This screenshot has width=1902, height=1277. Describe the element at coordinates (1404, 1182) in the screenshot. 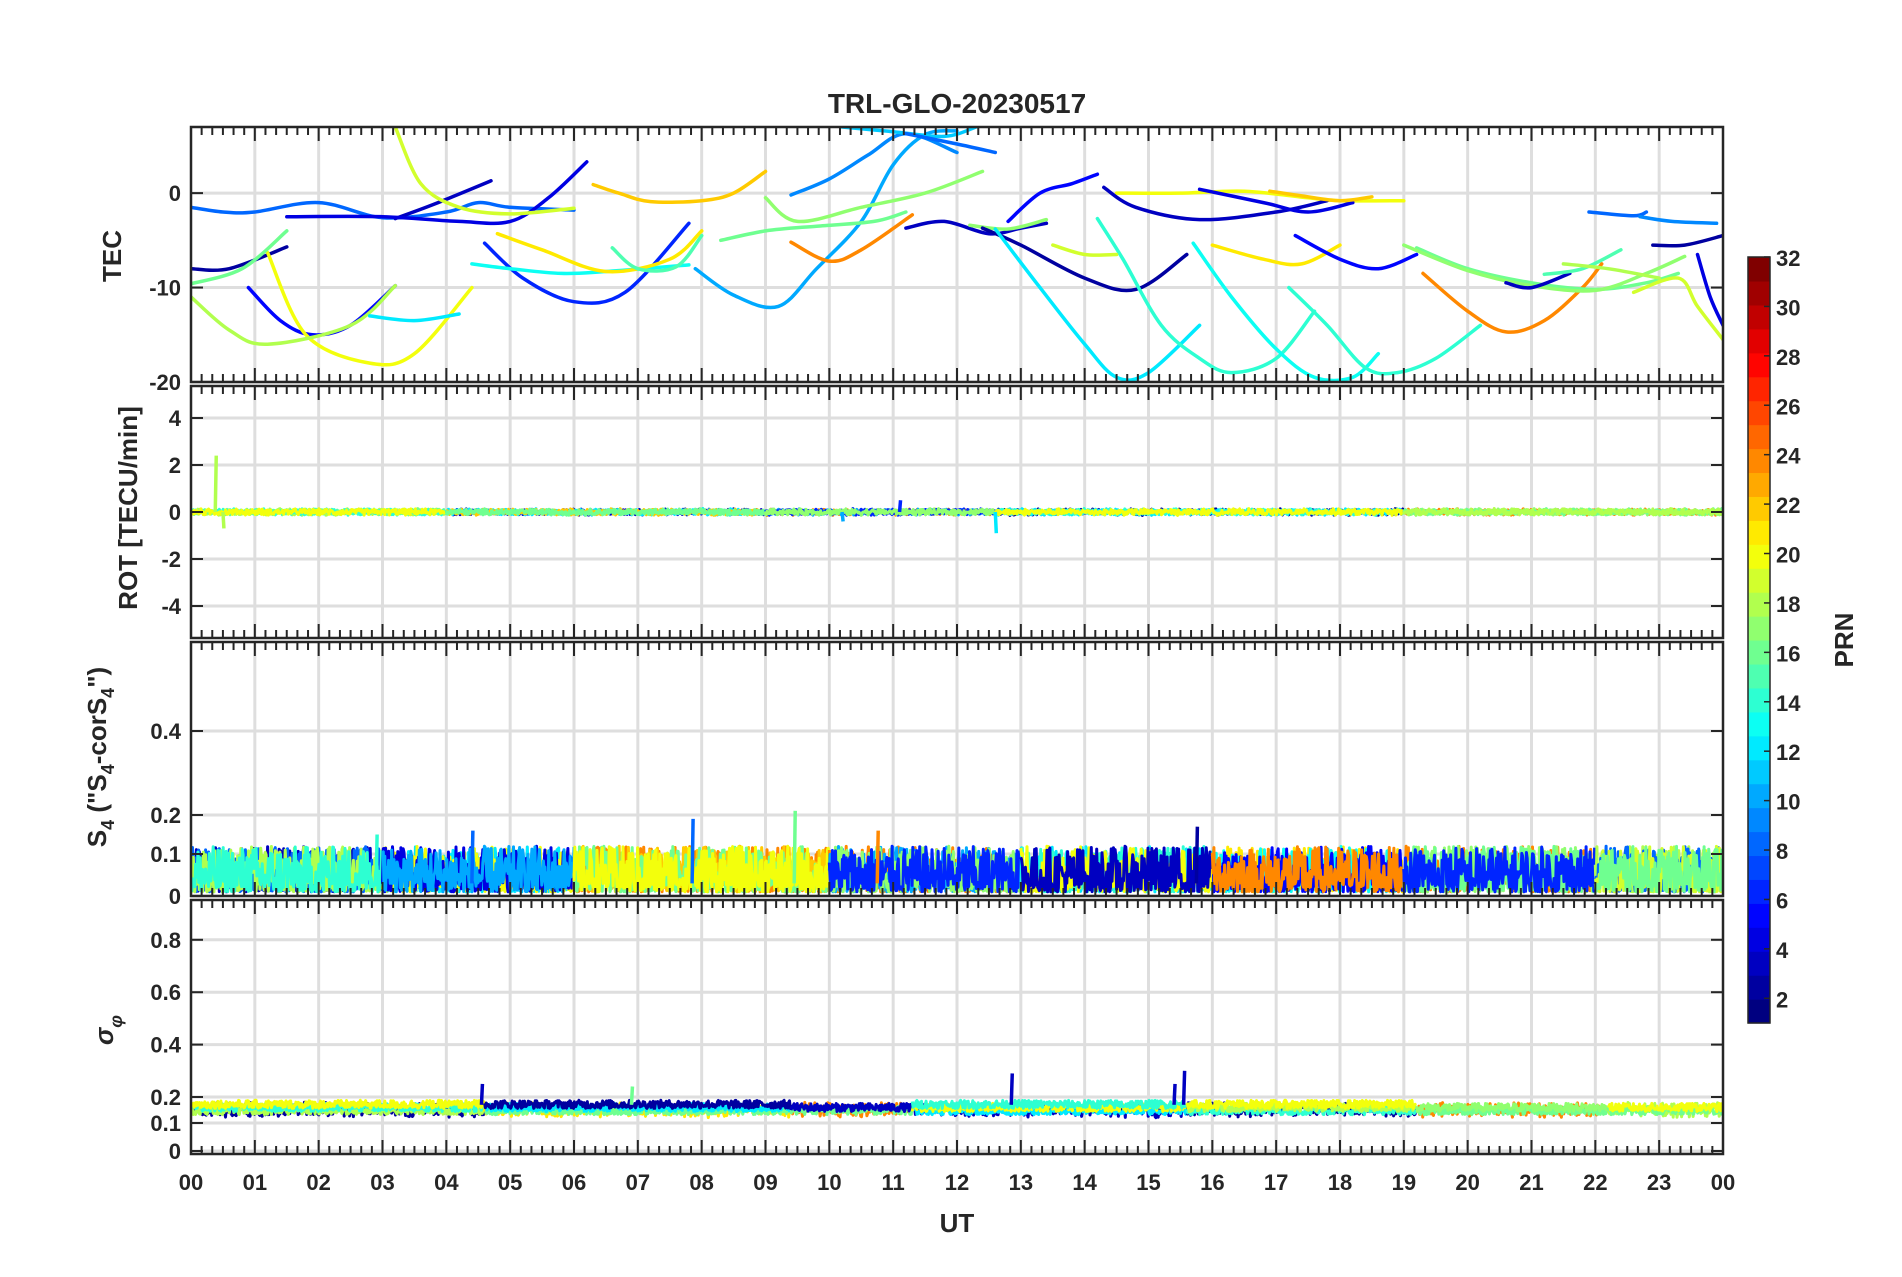

I see `x-tick-label: 19` at that location.